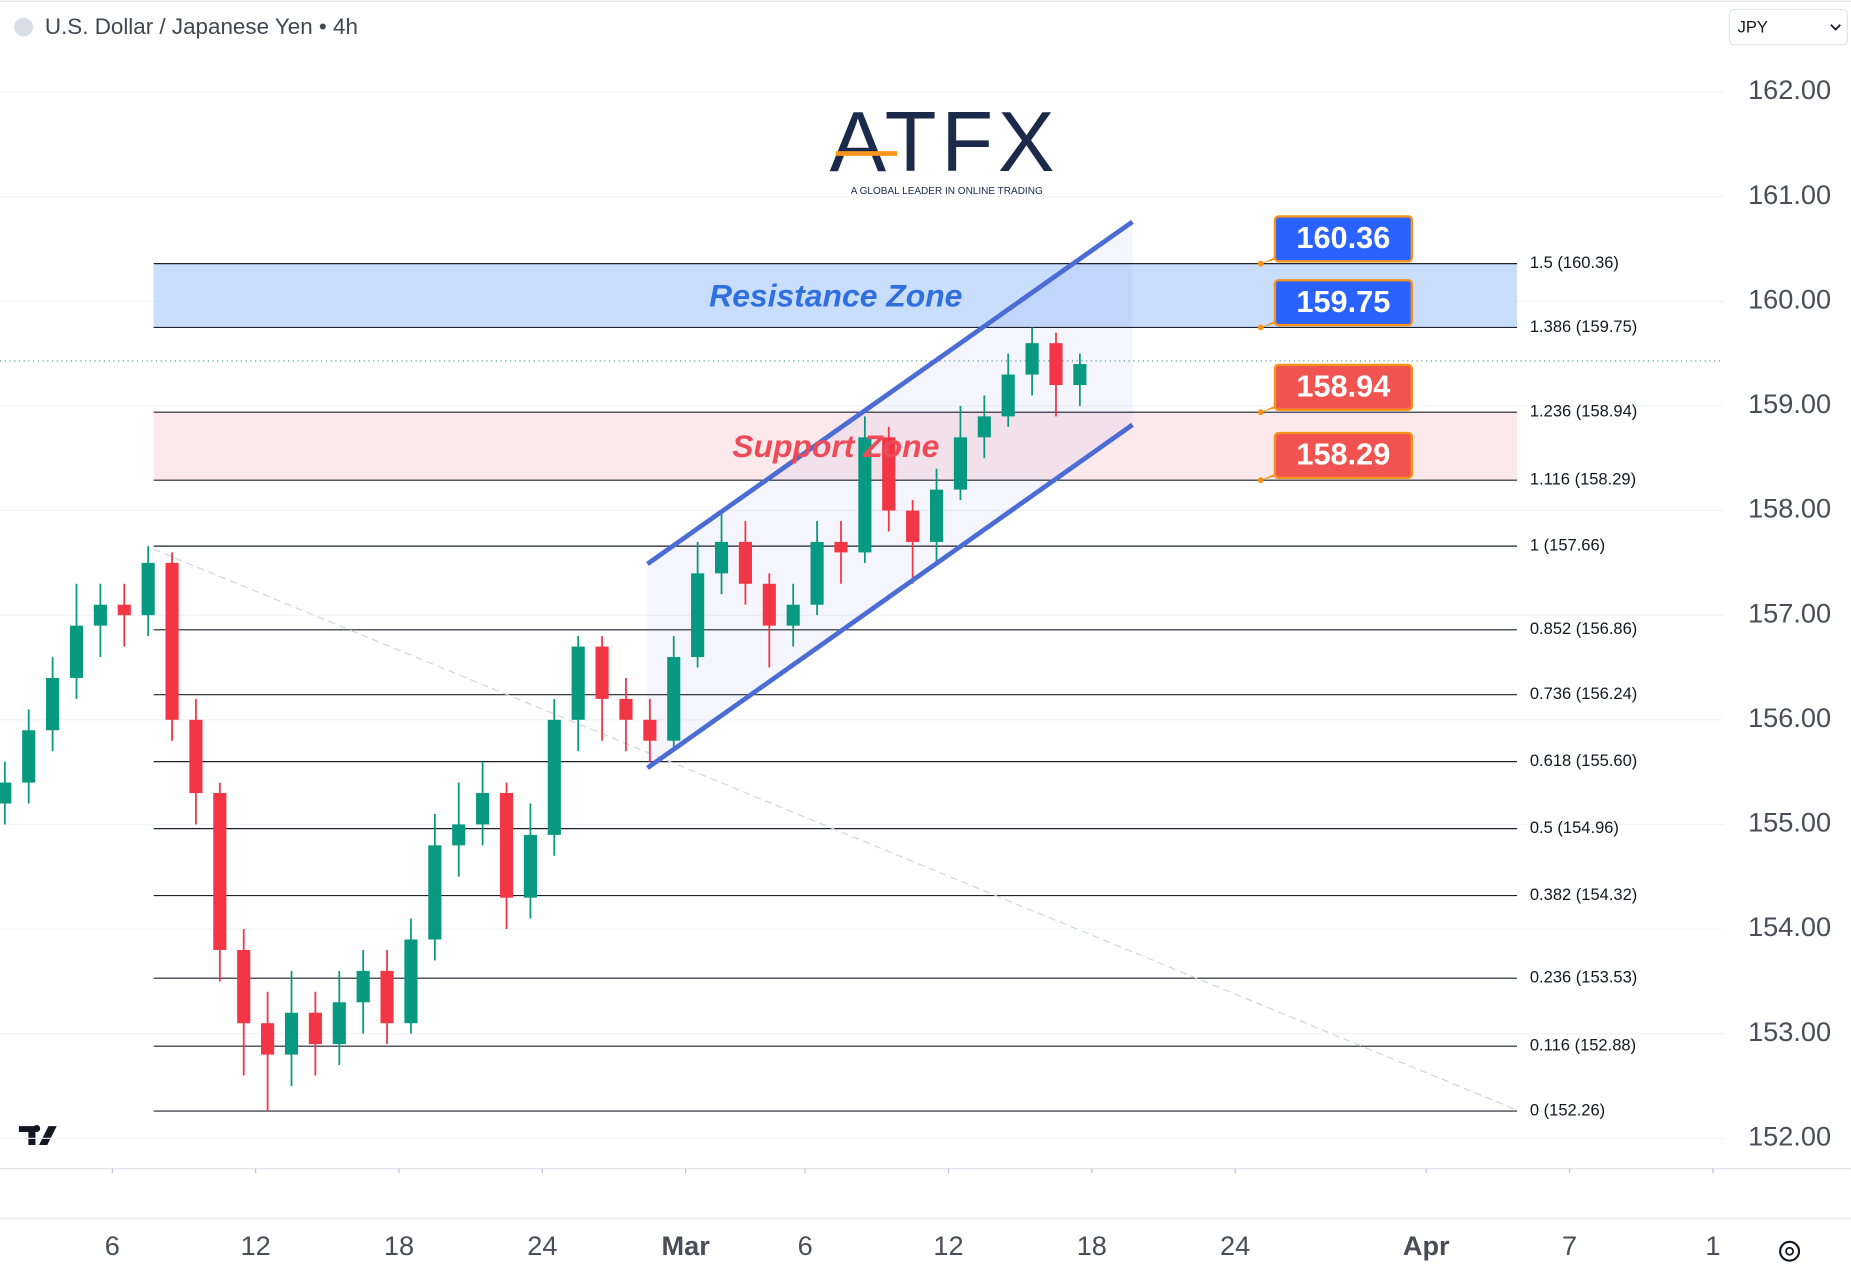  What do you see at coordinates (1753, 27) in the screenshot?
I see `currency: JPY` at bounding box center [1753, 27].